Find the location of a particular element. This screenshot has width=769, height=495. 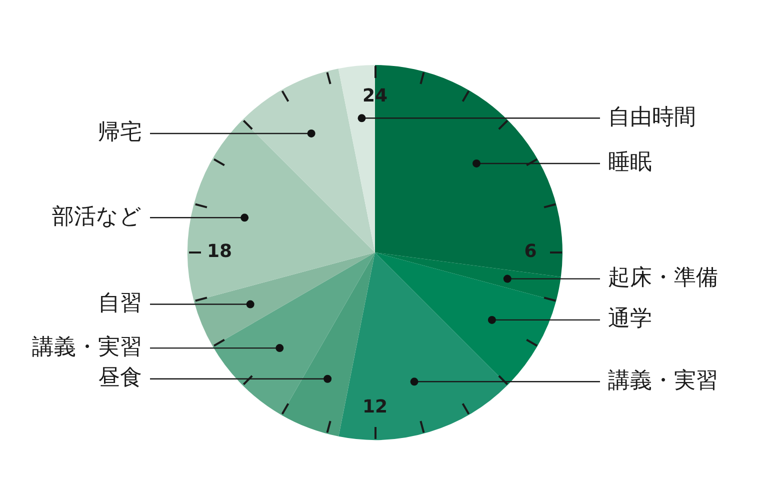

slice-label: 睡眠 is located at coordinates (630, 163).